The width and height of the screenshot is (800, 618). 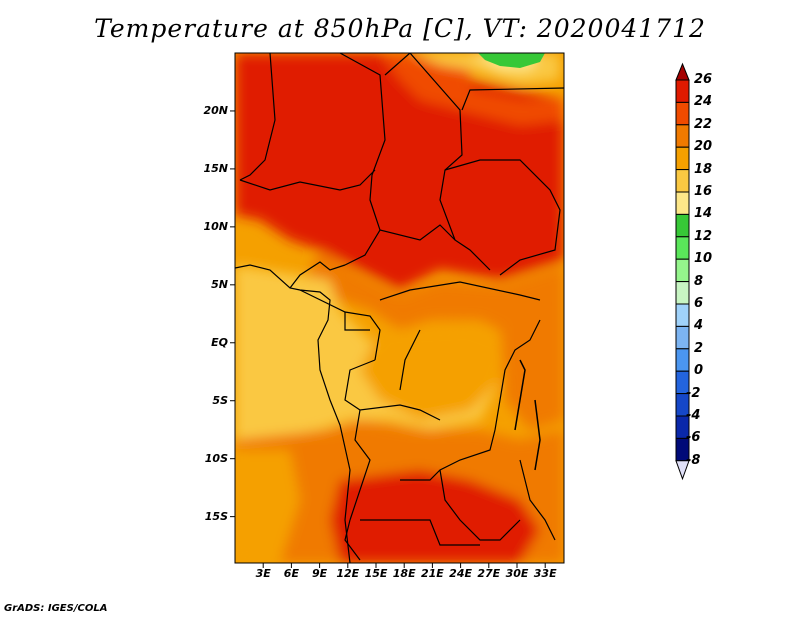 What do you see at coordinates (699, 371) in the screenshot?
I see `colorbar-label: 0` at bounding box center [699, 371].